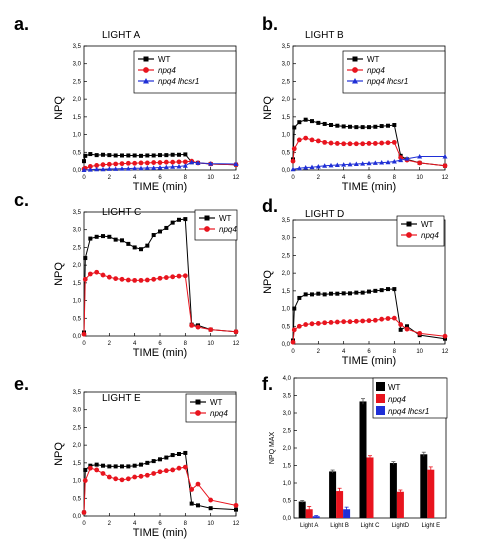  I want to click on x-tick-label: 0, so click(293, 178).